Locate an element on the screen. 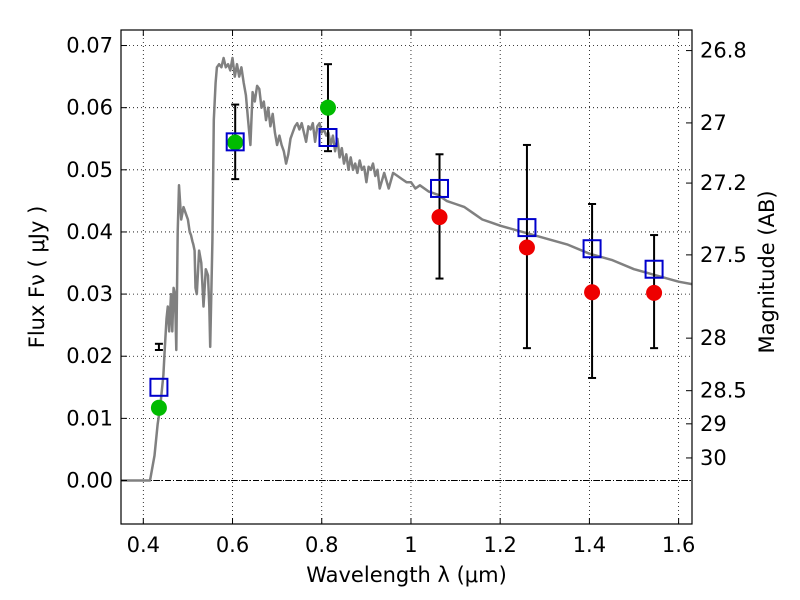 This screenshot has height=600, width=800. mag-tick-label: 28.5 is located at coordinates (723, 391).